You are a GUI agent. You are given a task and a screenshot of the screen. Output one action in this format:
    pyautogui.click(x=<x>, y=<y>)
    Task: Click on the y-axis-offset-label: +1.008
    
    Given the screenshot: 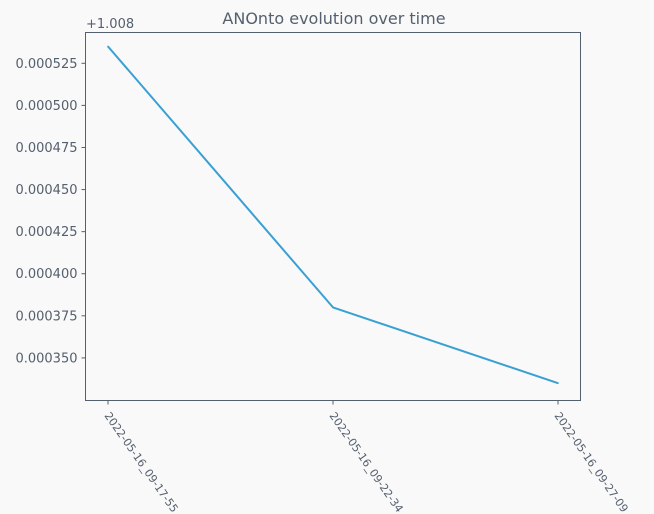 What is the action you would take?
    pyautogui.click(x=110, y=24)
    